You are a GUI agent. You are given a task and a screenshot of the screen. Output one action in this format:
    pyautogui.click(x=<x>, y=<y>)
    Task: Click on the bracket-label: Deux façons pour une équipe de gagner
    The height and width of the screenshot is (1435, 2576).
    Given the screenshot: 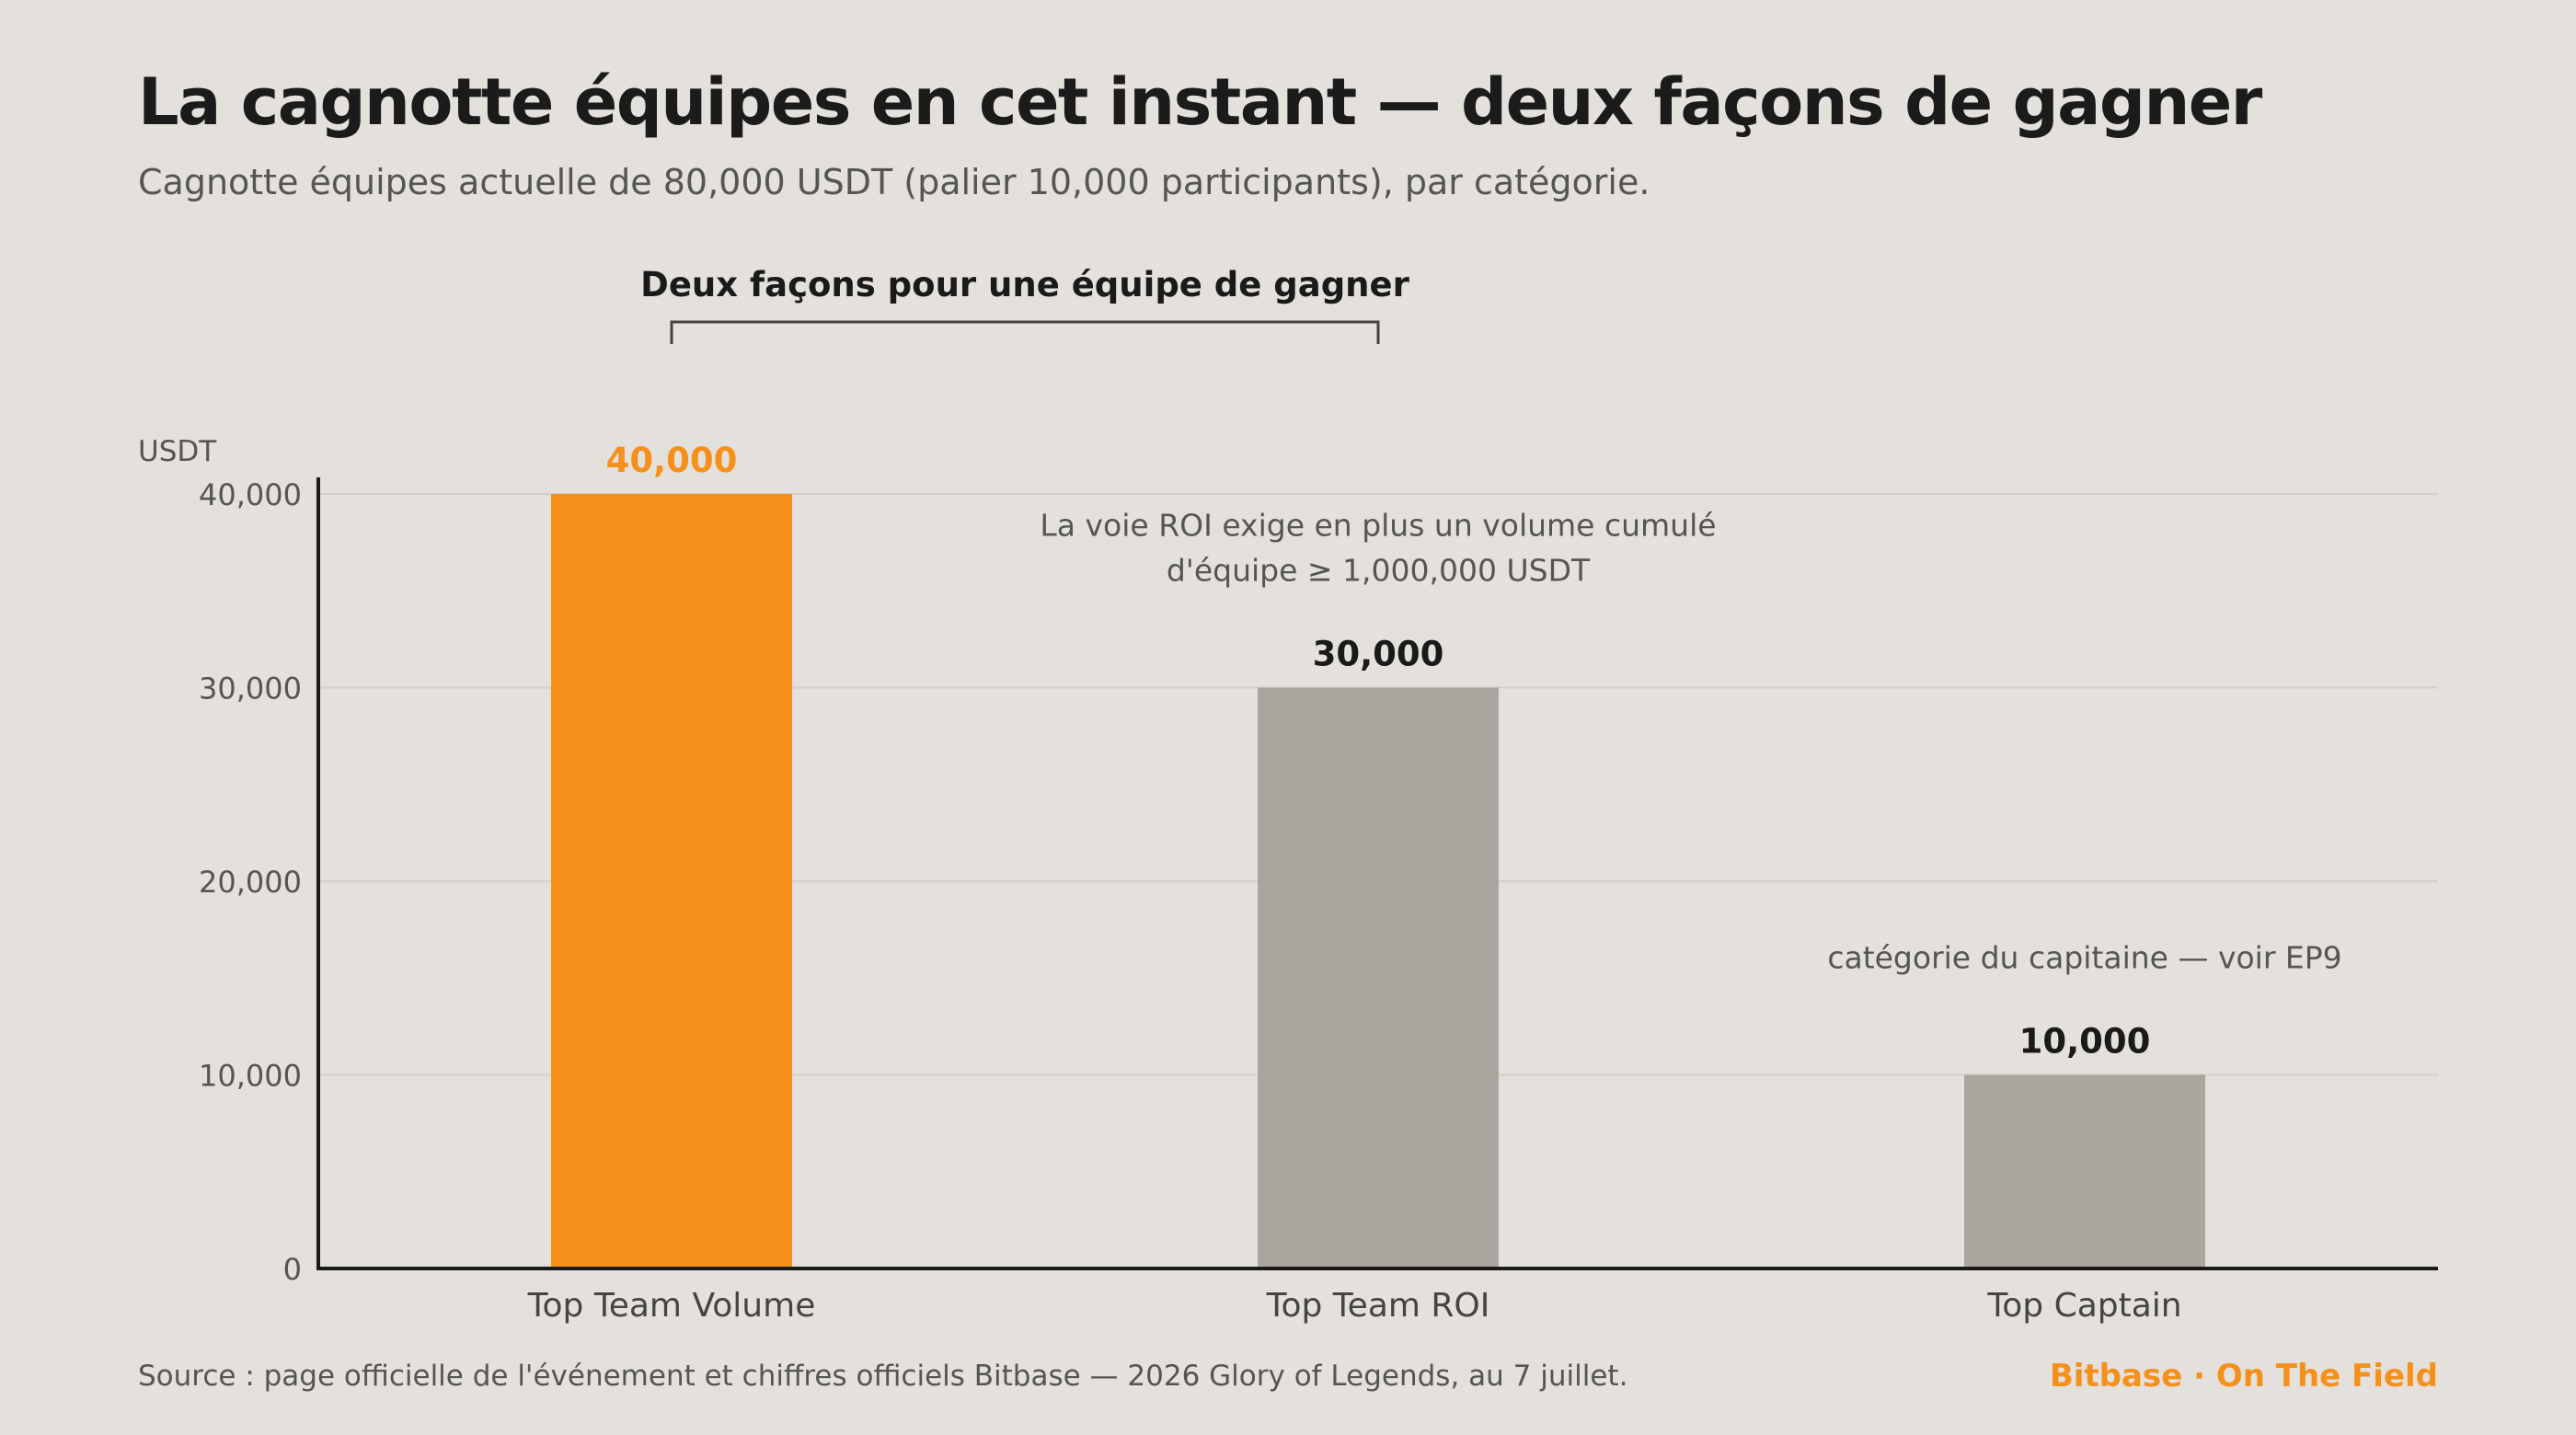 What is the action you would take?
    pyautogui.click(x=1024, y=284)
    